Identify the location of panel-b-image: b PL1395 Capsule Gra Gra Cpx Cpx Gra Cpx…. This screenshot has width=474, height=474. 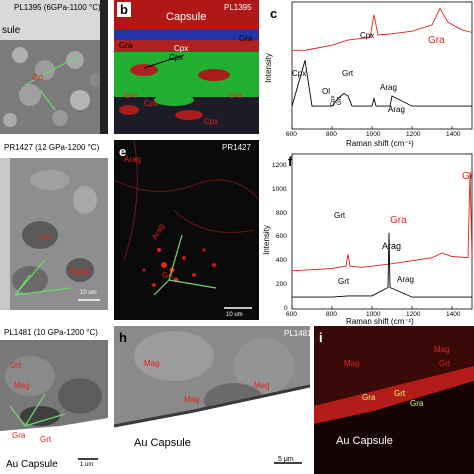
(186, 67).